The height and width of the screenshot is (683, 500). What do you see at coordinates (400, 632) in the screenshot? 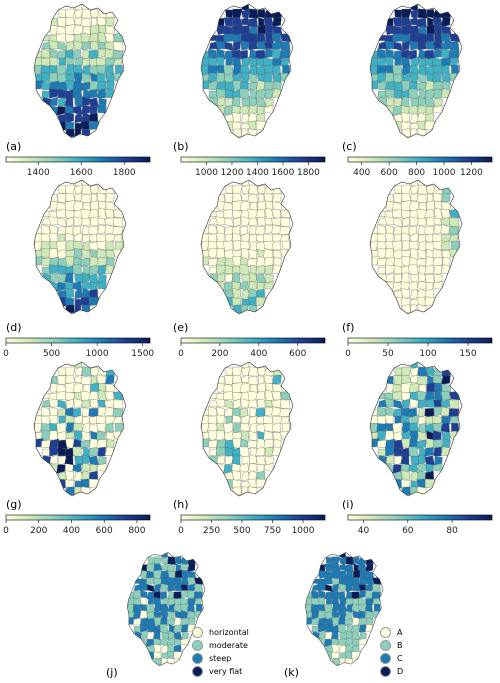
I see `legend-label: A` at bounding box center [400, 632].